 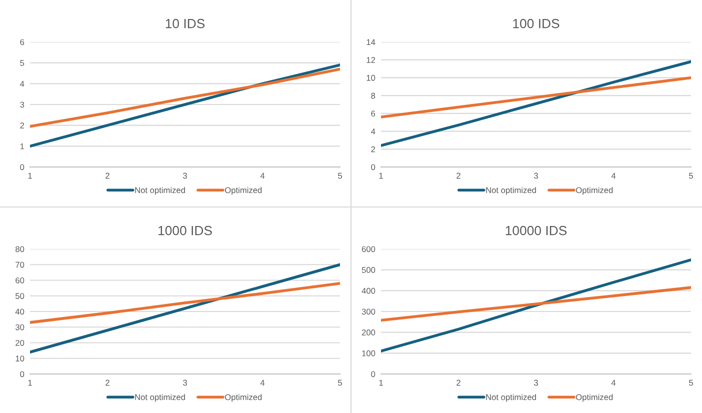 What do you see at coordinates (20, 265) in the screenshot?
I see `y-tick-label: 70` at bounding box center [20, 265].